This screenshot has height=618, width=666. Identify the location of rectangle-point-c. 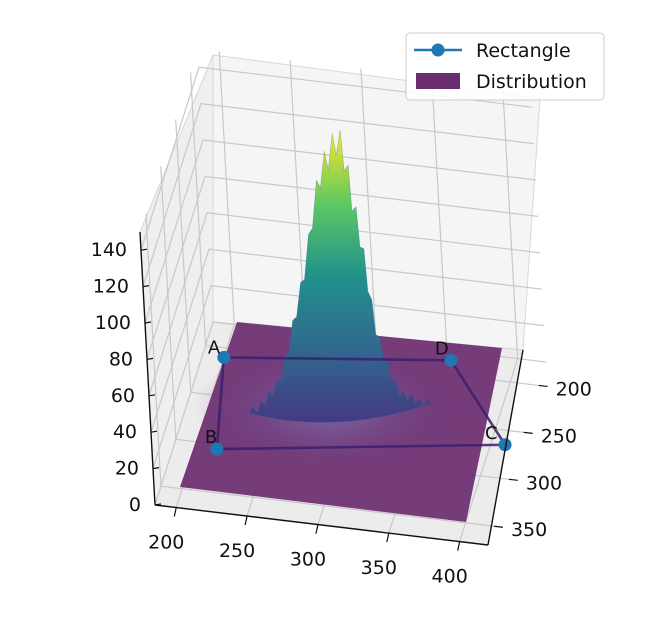
(505, 445).